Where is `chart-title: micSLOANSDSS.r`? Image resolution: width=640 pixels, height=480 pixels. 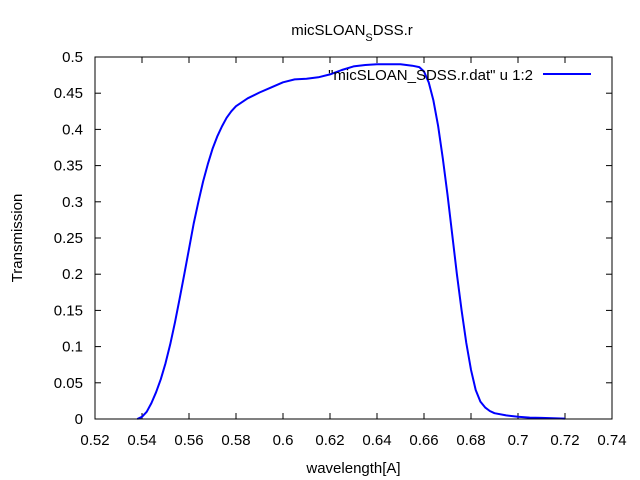
chart-title: micSLOANSDSS.r is located at coordinates (352, 33).